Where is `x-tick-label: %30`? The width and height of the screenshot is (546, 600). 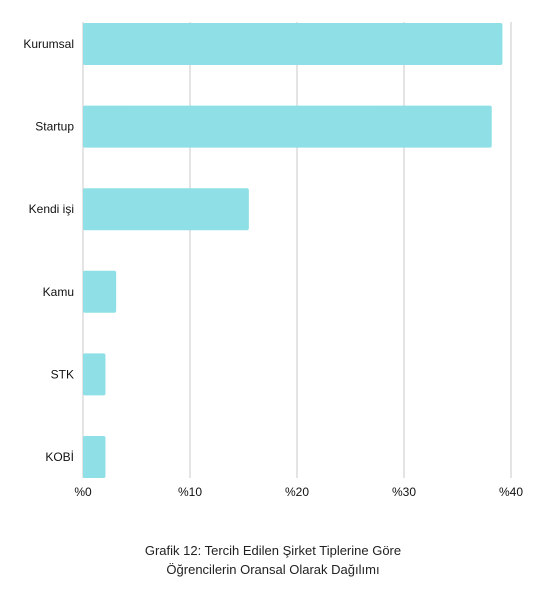
x-tick-label: %30 is located at coordinates (404, 492).